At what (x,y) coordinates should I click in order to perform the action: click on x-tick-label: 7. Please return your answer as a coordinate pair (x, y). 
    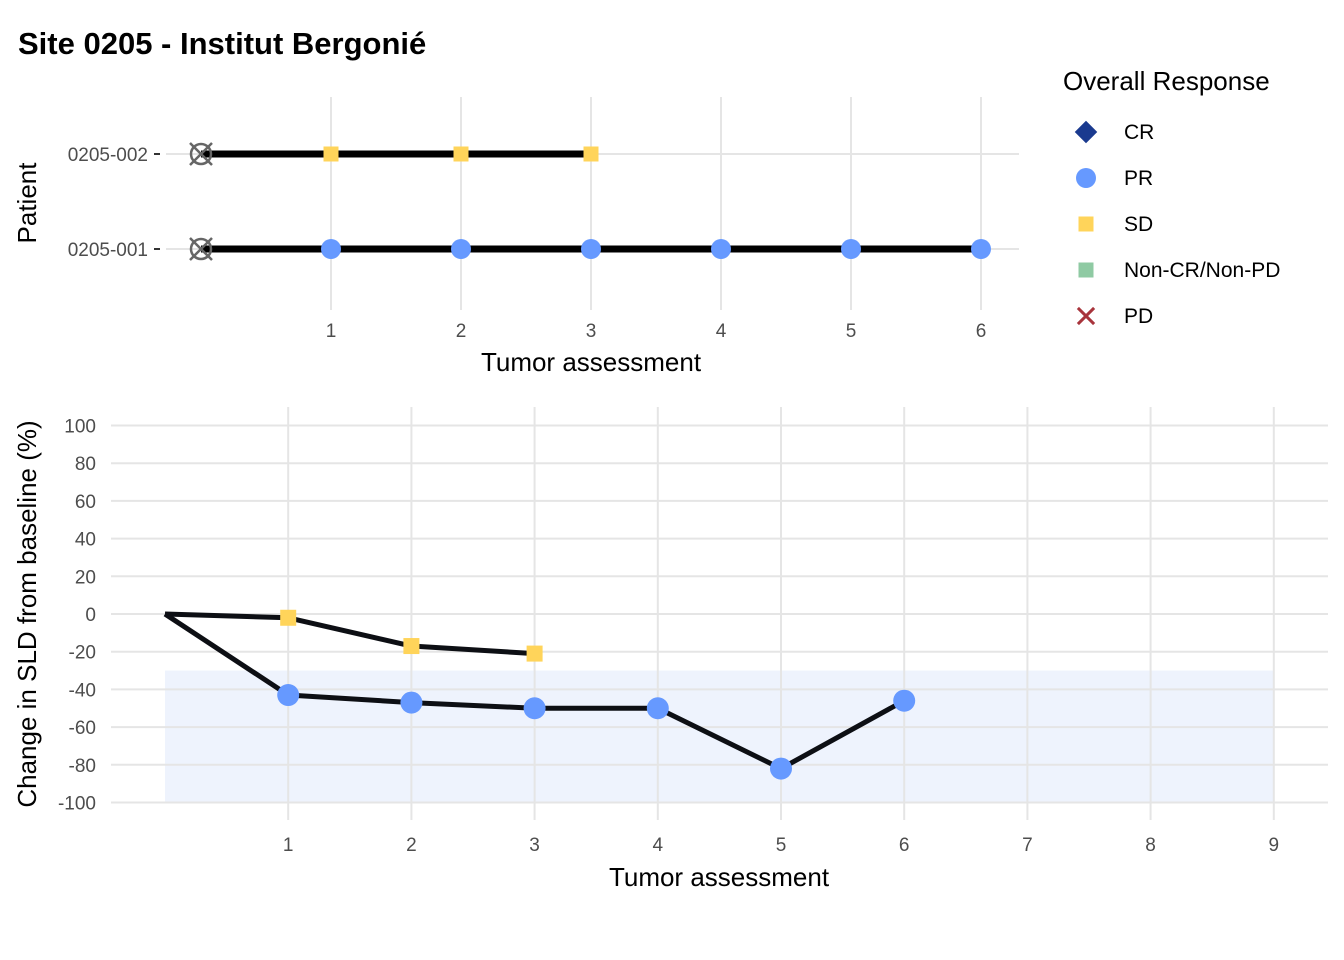
    Looking at the image, I should click on (1027, 845).